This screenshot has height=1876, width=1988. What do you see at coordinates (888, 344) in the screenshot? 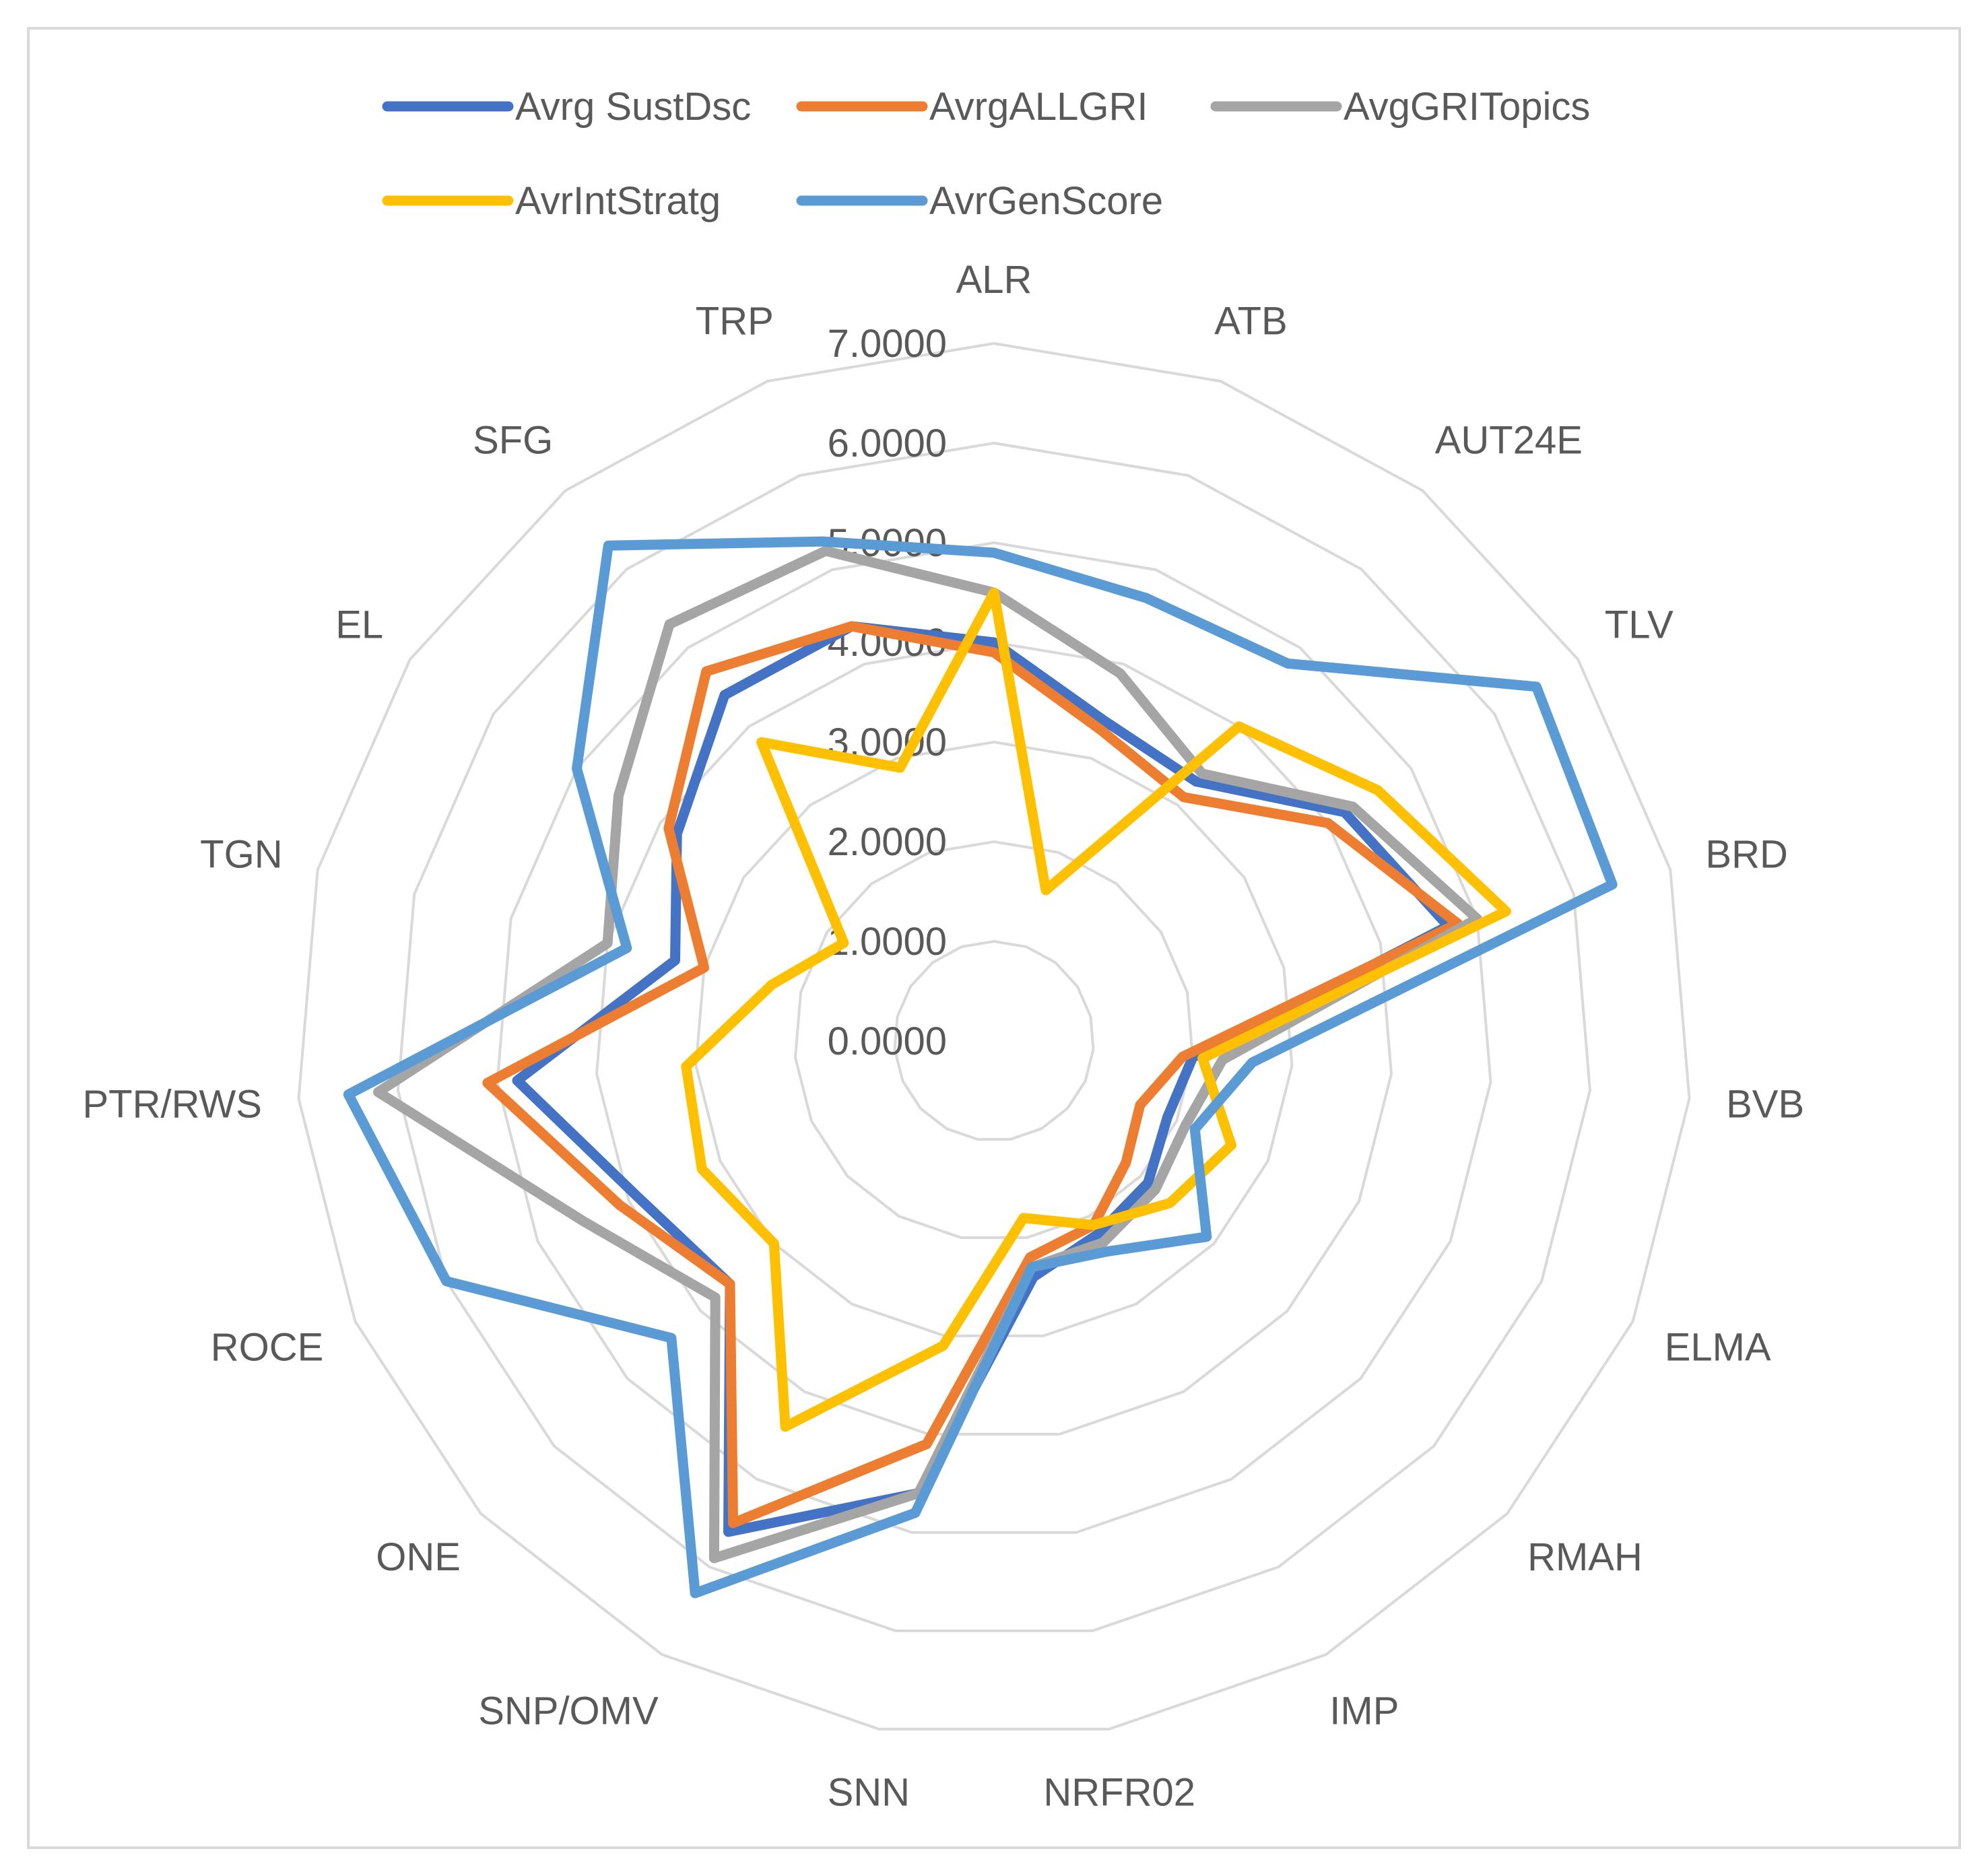
I see `tick-label: 7.0000` at bounding box center [888, 344].